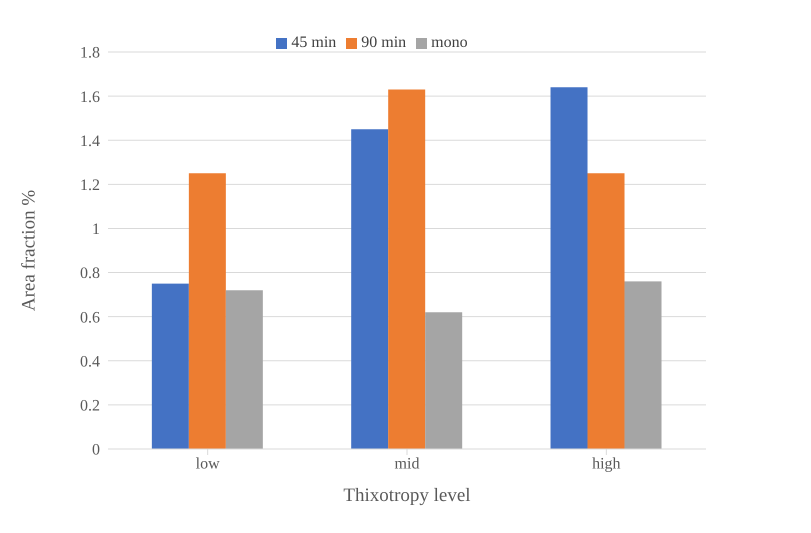 This screenshot has width=811, height=533. Describe the element at coordinates (407, 463) in the screenshot. I see `x-tick-label: mid` at that location.